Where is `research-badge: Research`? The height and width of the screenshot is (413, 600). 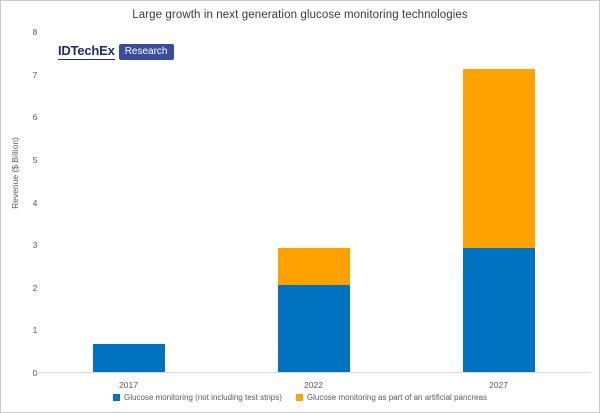 research-badge: Research is located at coordinates (146, 51).